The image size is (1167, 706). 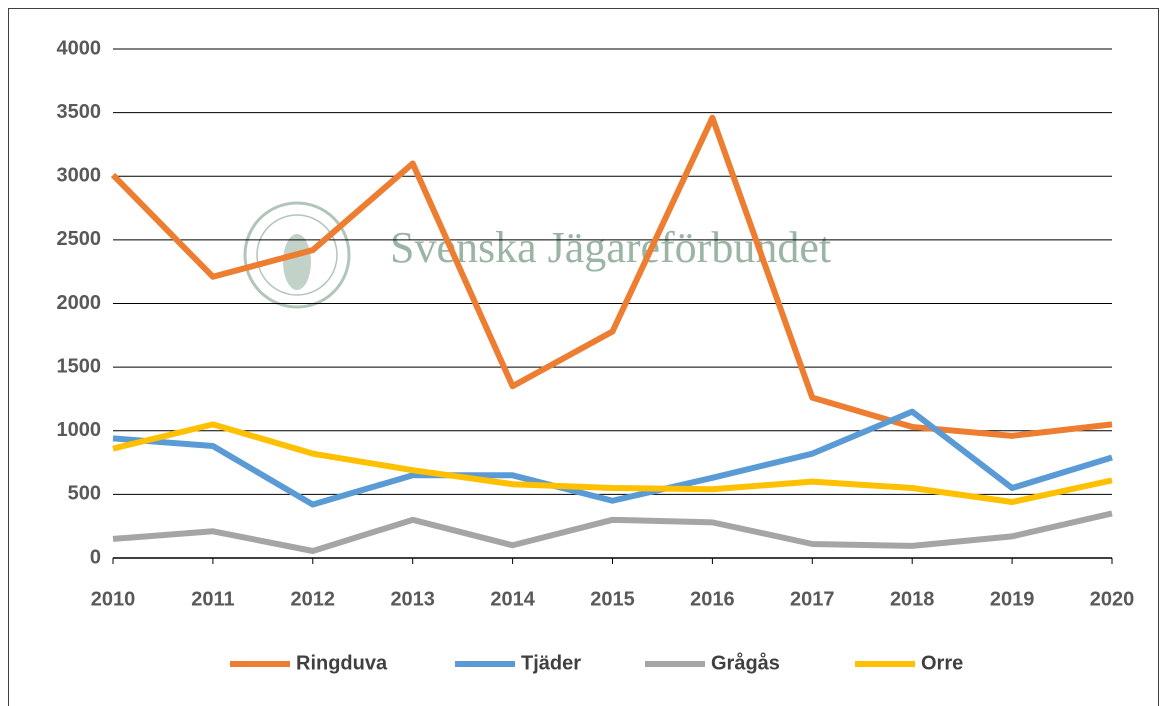 What do you see at coordinates (712, 599) in the screenshot?
I see `x-tick-label: 2016` at bounding box center [712, 599].